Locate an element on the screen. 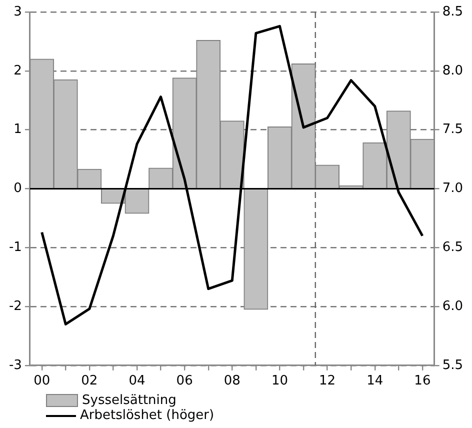 Image resolution: width=472 pixels, height=428 pixels. x-tick-label: 00 is located at coordinates (42, 381).